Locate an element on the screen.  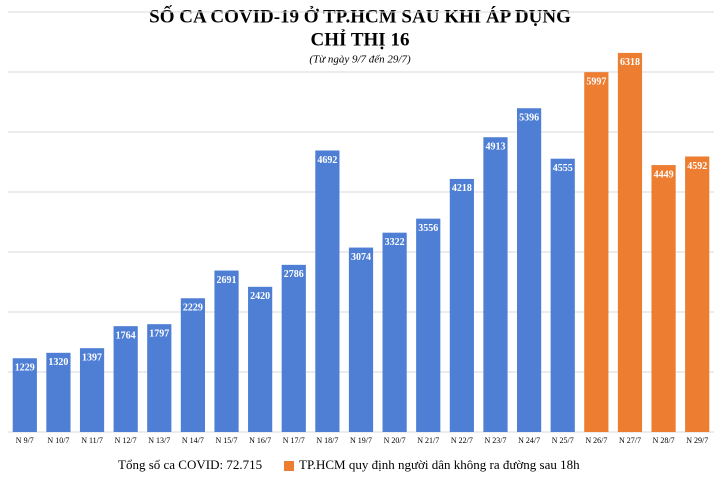
data-label: 1764 is located at coordinates (126, 335).